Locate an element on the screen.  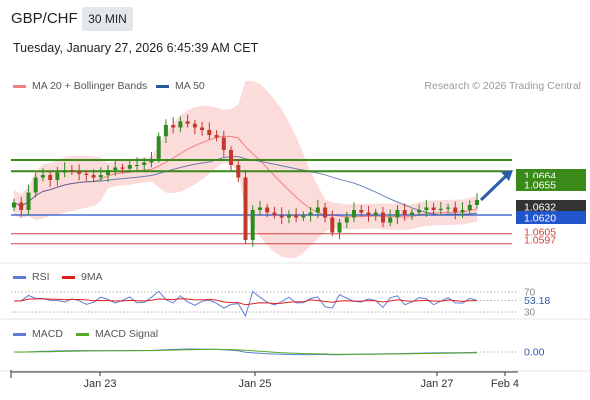
timeframe-button: 30 MIN is located at coordinates (107, 19).